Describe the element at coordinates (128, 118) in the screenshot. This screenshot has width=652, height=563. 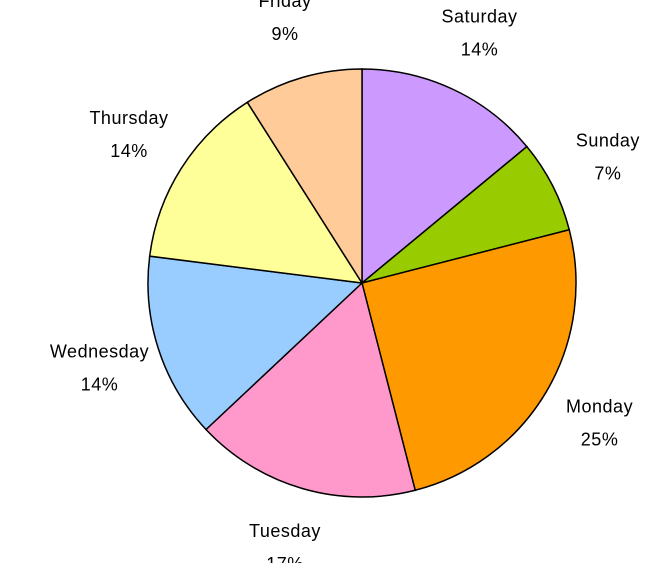
I see `category-label: Thursday` at that location.